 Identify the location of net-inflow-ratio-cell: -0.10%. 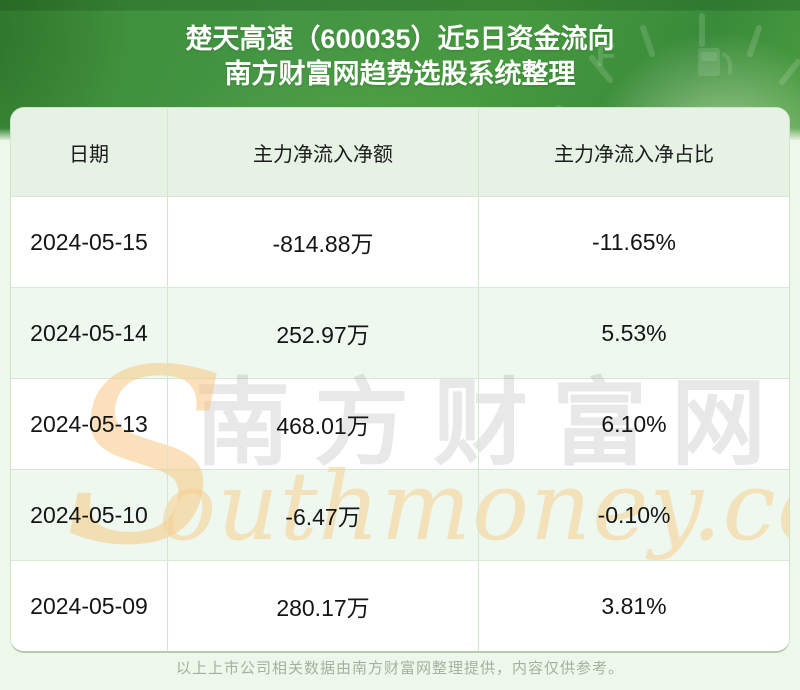
(633, 515).